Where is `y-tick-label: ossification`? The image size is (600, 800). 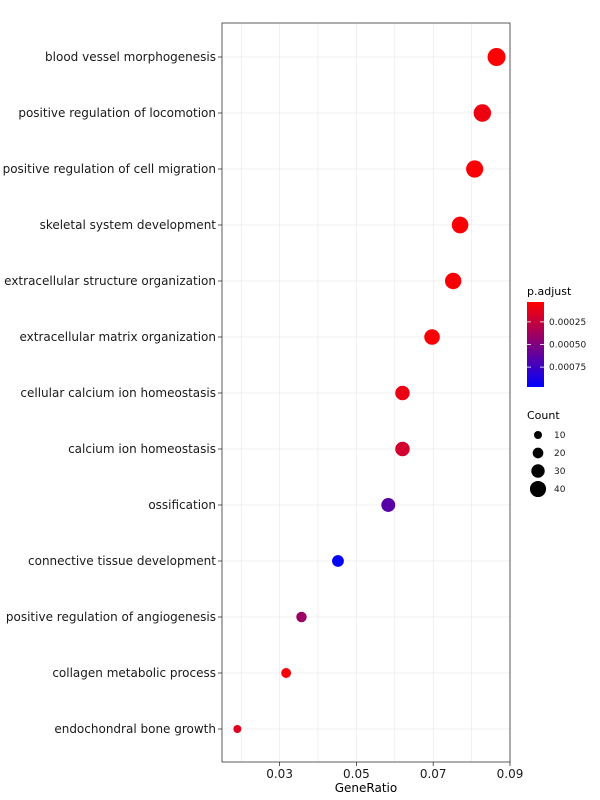
y-tick-label: ossification is located at coordinates (182, 505).